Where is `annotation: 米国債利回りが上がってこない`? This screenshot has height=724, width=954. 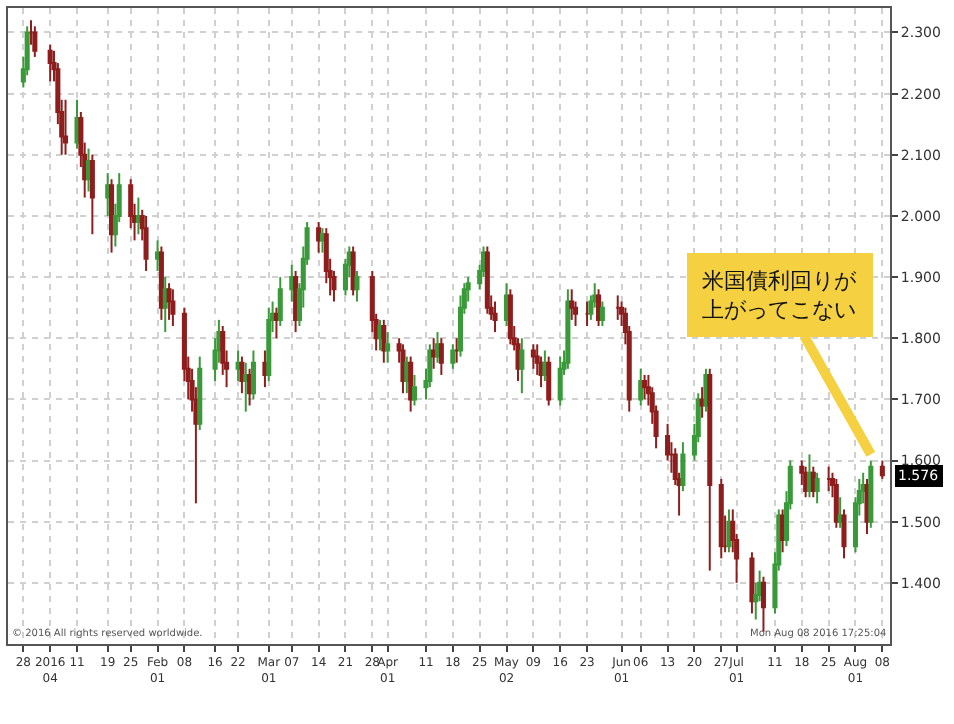 annotation: 米国債利回りが上がってこない is located at coordinates (780, 295).